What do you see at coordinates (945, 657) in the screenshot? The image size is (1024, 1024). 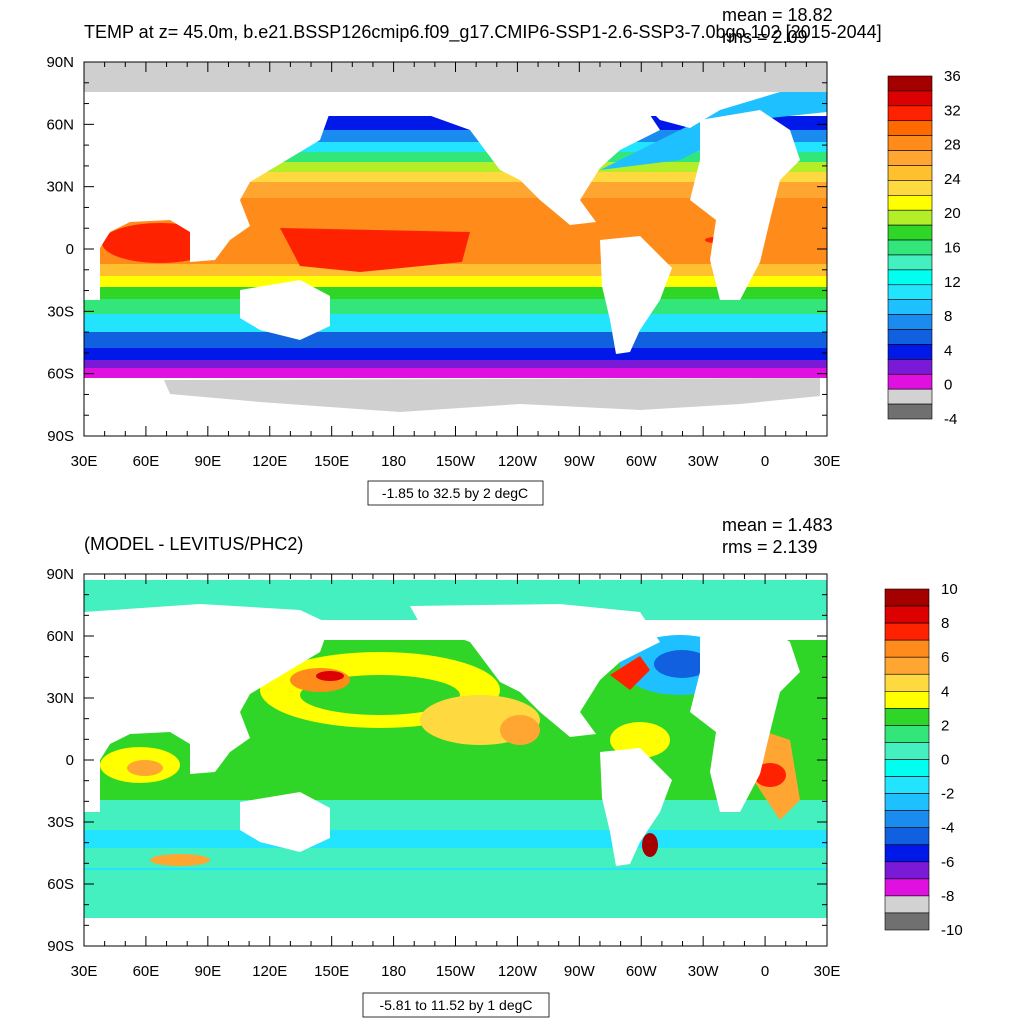 I see `bottom-colorbar-label: 6` at bounding box center [945, 657].